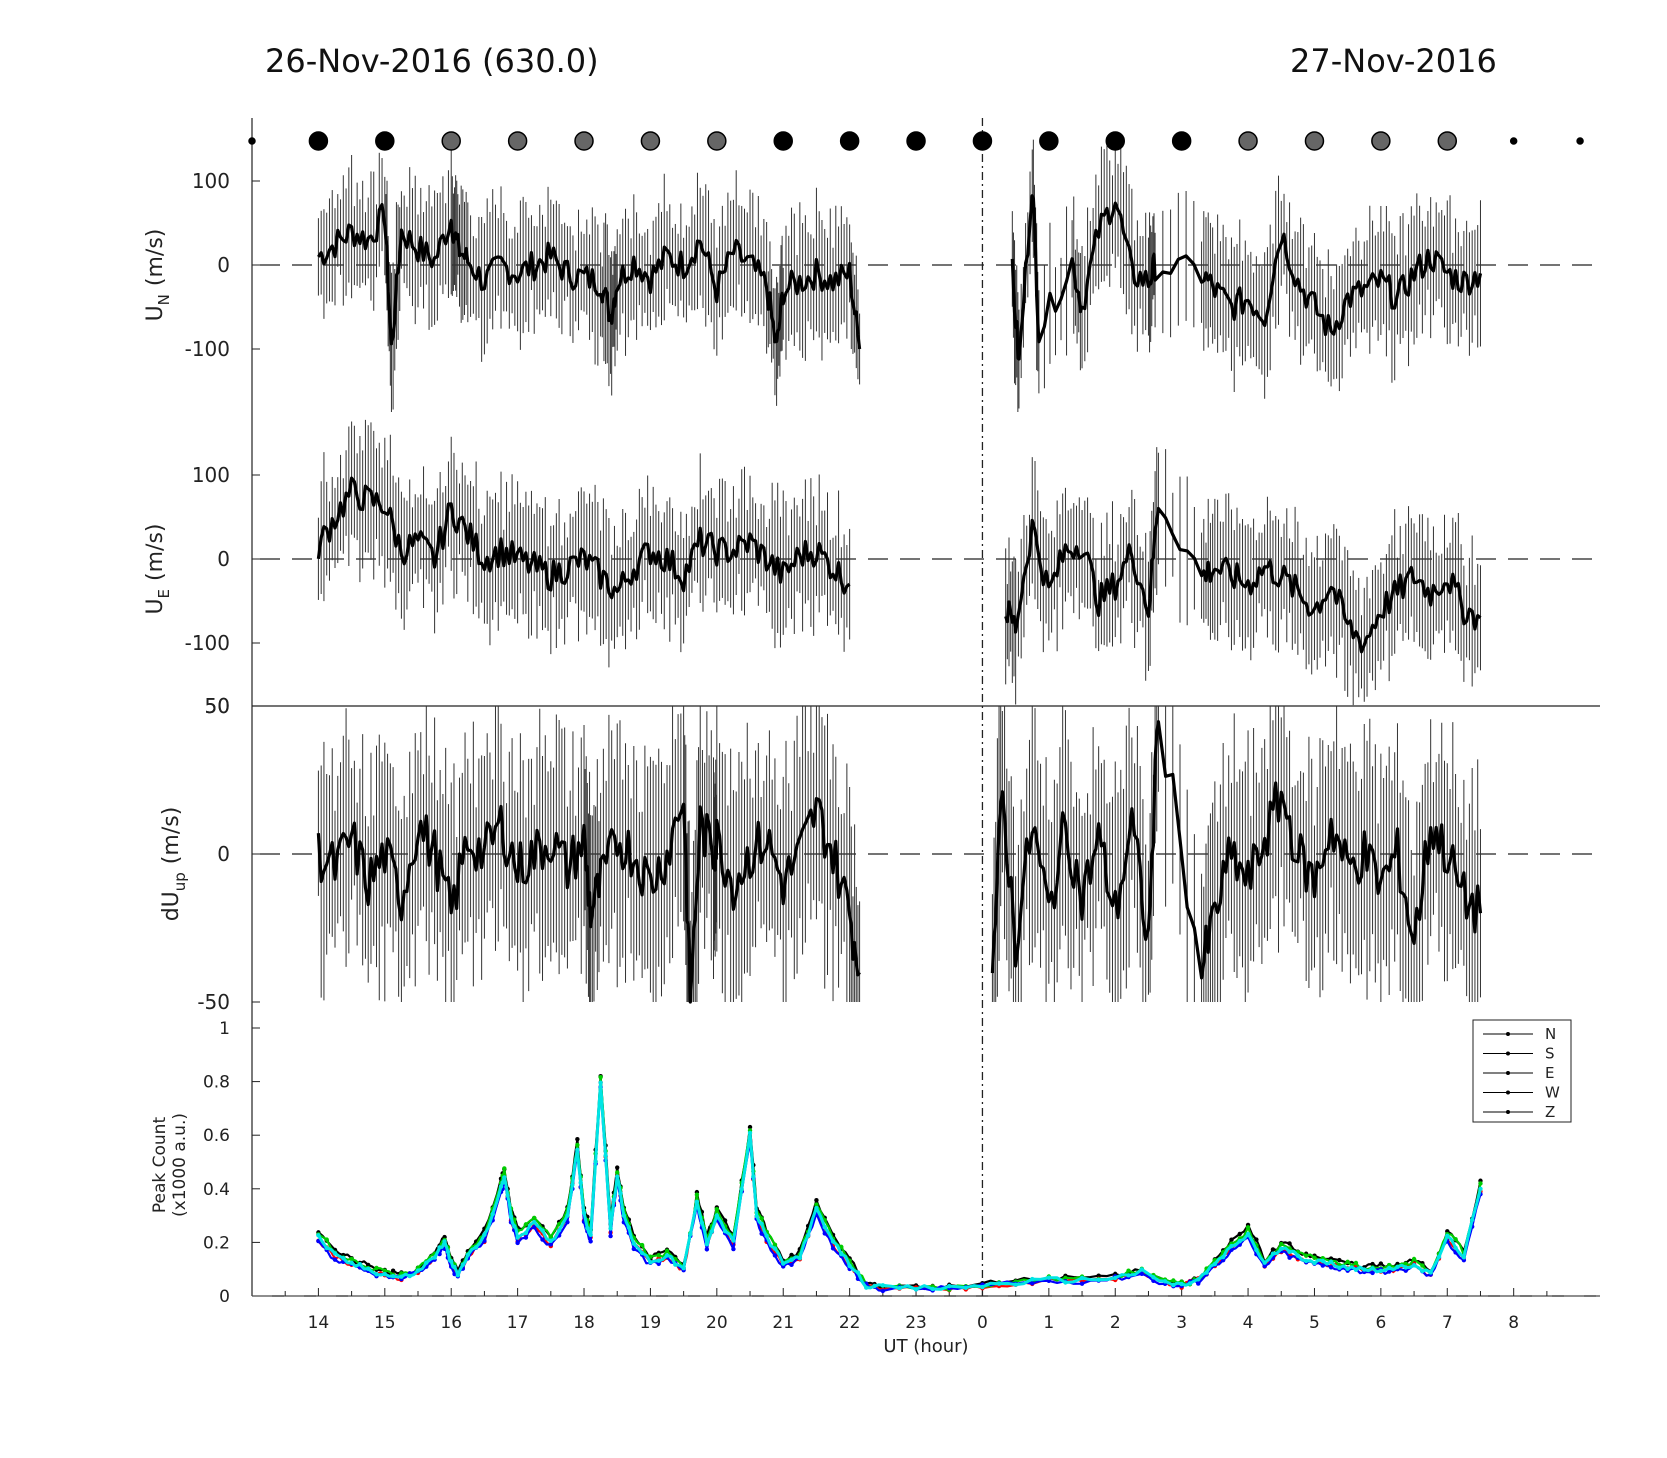 The height and width of the screenshot is (1458, 1667). I want to click on y-axis-label: dUup (m/s), so click(174, 864).